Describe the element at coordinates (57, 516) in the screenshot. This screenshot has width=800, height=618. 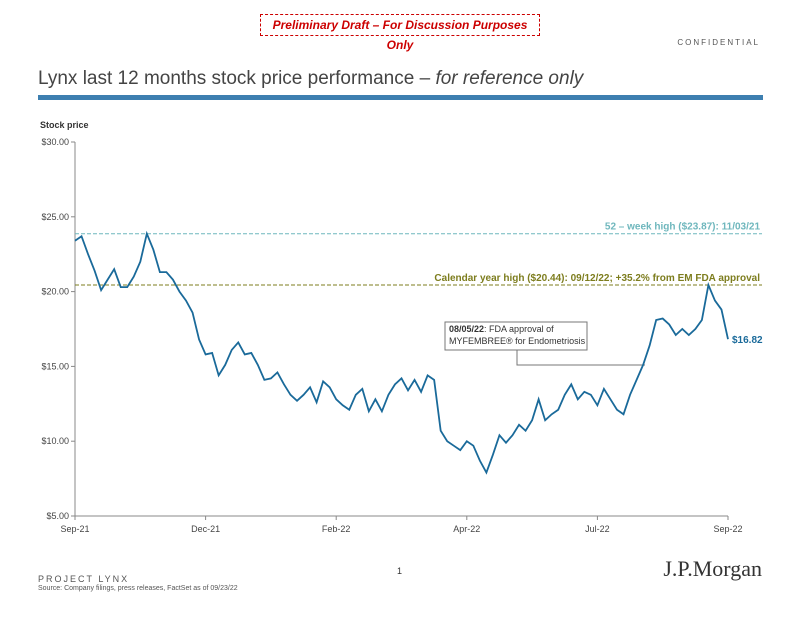
I see `y-tick-label: $5.00` at that location.